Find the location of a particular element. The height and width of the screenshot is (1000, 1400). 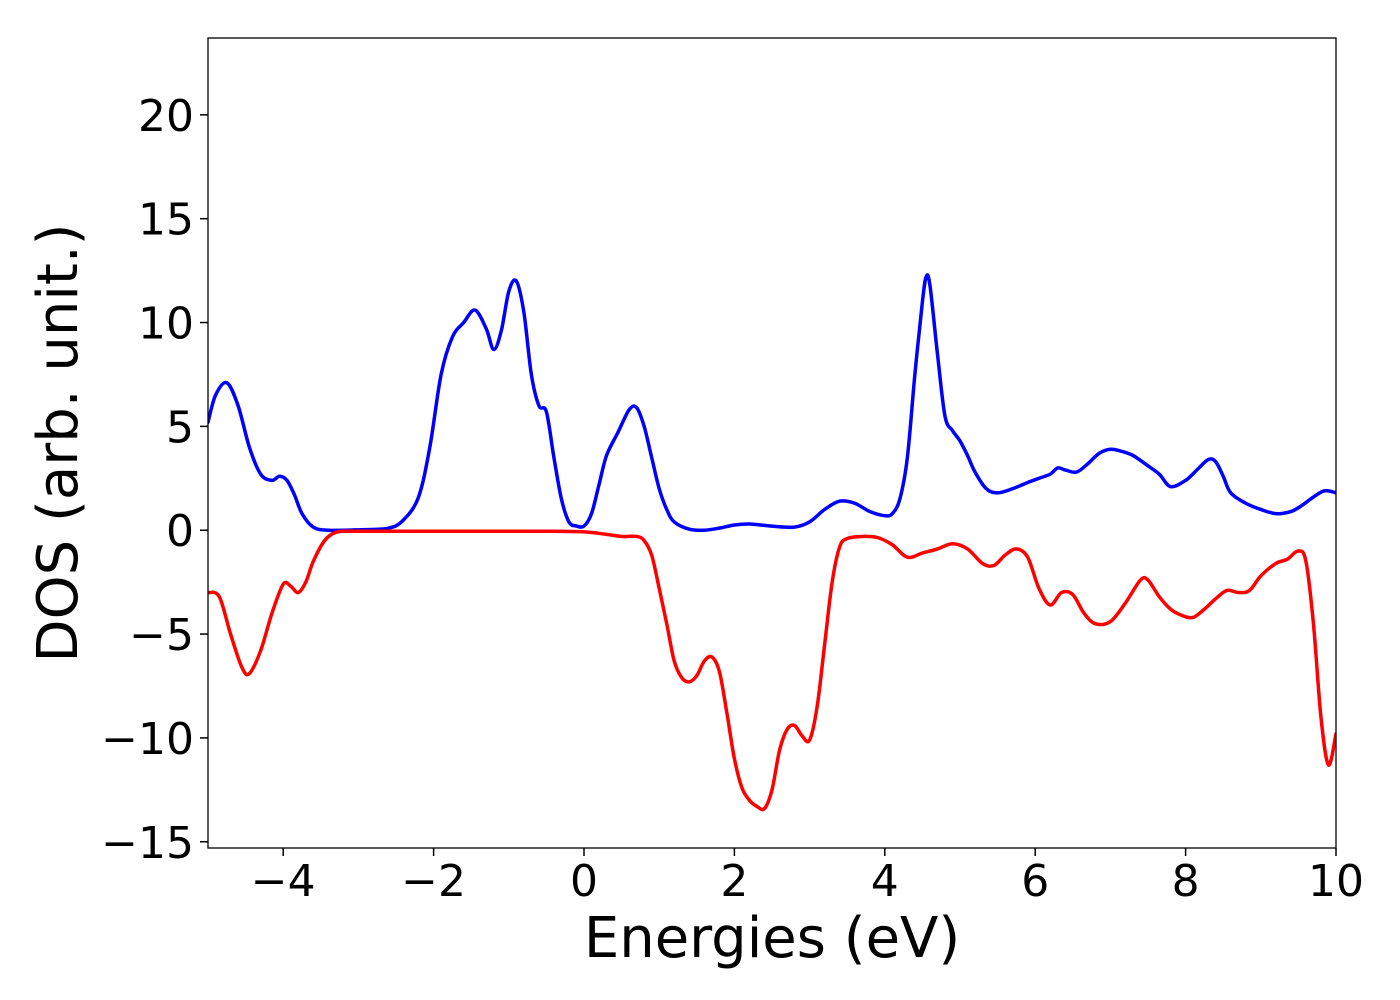

y-tick-label: 10 is located at coordinates (166, 324).